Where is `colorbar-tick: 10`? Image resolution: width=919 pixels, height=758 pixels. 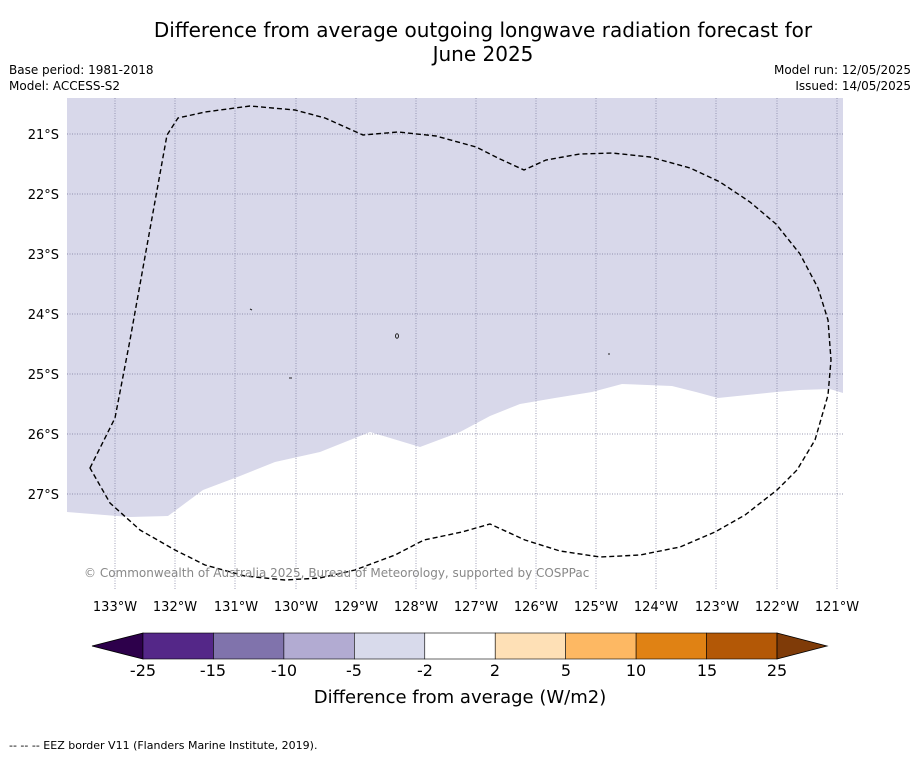
colorbar-tick: 10 is located at coordinates (636, 670).